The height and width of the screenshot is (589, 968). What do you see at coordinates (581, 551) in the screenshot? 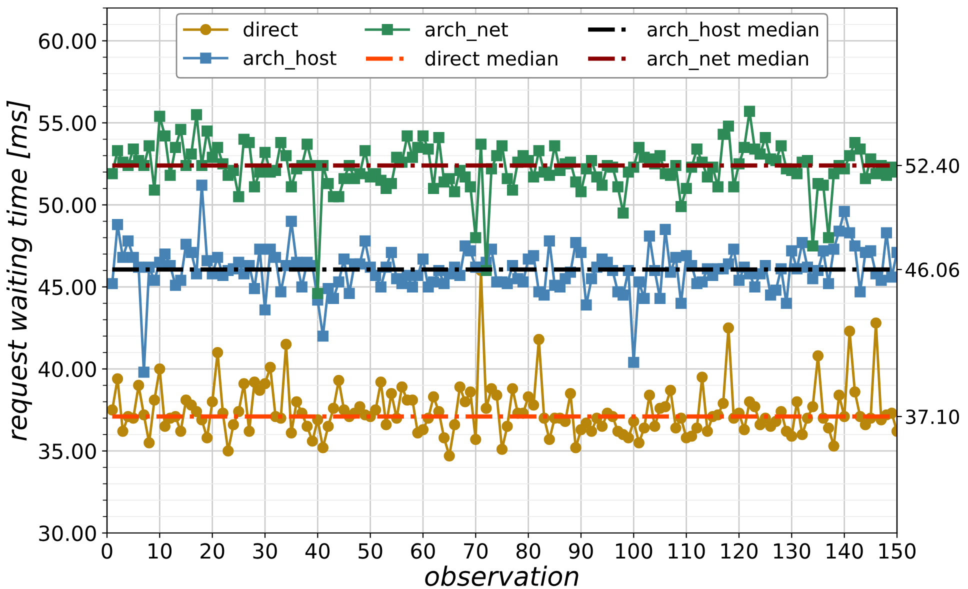
I see `x-tick-label: 90` at bounding box center [581, 551].